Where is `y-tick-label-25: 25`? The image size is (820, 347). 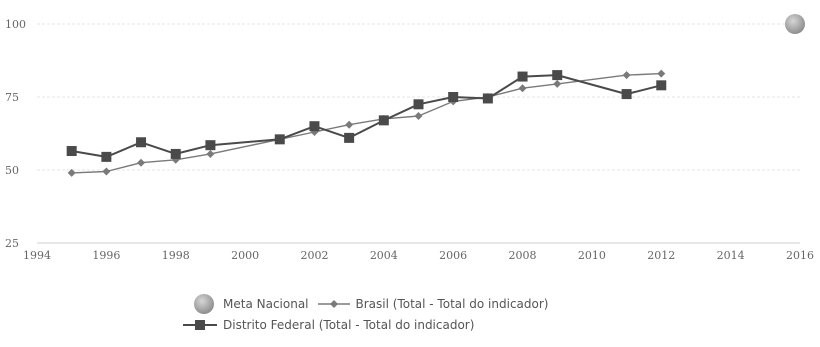
y-tick-label-25: 25 is located at coordinates (12, 243).